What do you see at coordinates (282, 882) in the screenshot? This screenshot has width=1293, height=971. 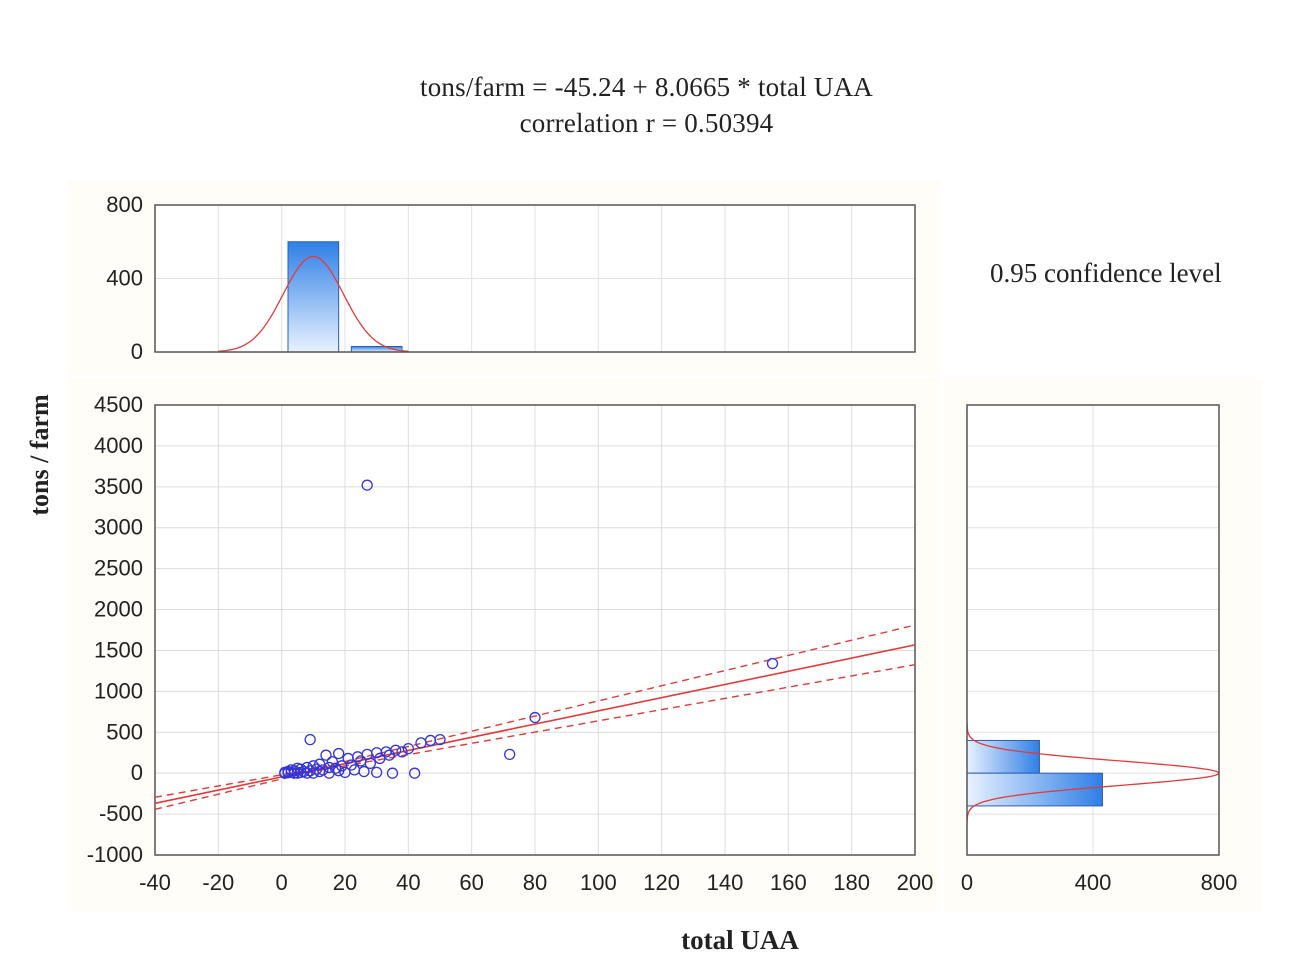 I see `x-tick-label: 0` at bounding box center [282, 882].